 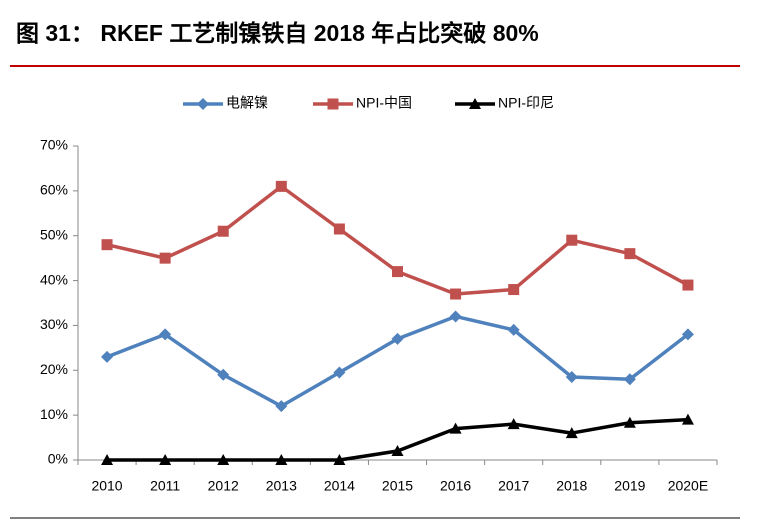 What do you see at coordinates (688, 486) in the screenshot?
I see `x-tick-label: 2020E` at bounding box center [688, 486].